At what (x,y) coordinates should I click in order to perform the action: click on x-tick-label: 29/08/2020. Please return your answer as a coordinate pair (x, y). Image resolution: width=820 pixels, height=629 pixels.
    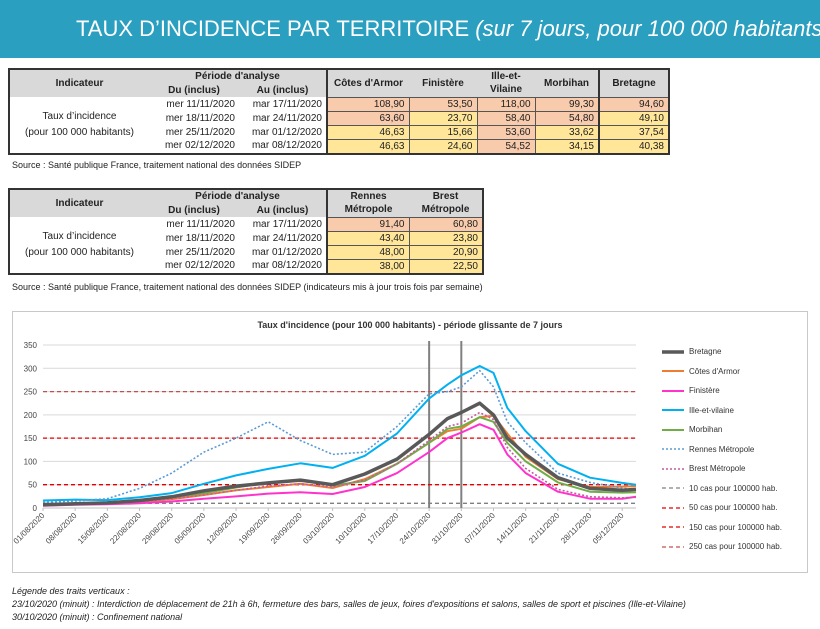
    Looking at the image, I should click on (157, 528).